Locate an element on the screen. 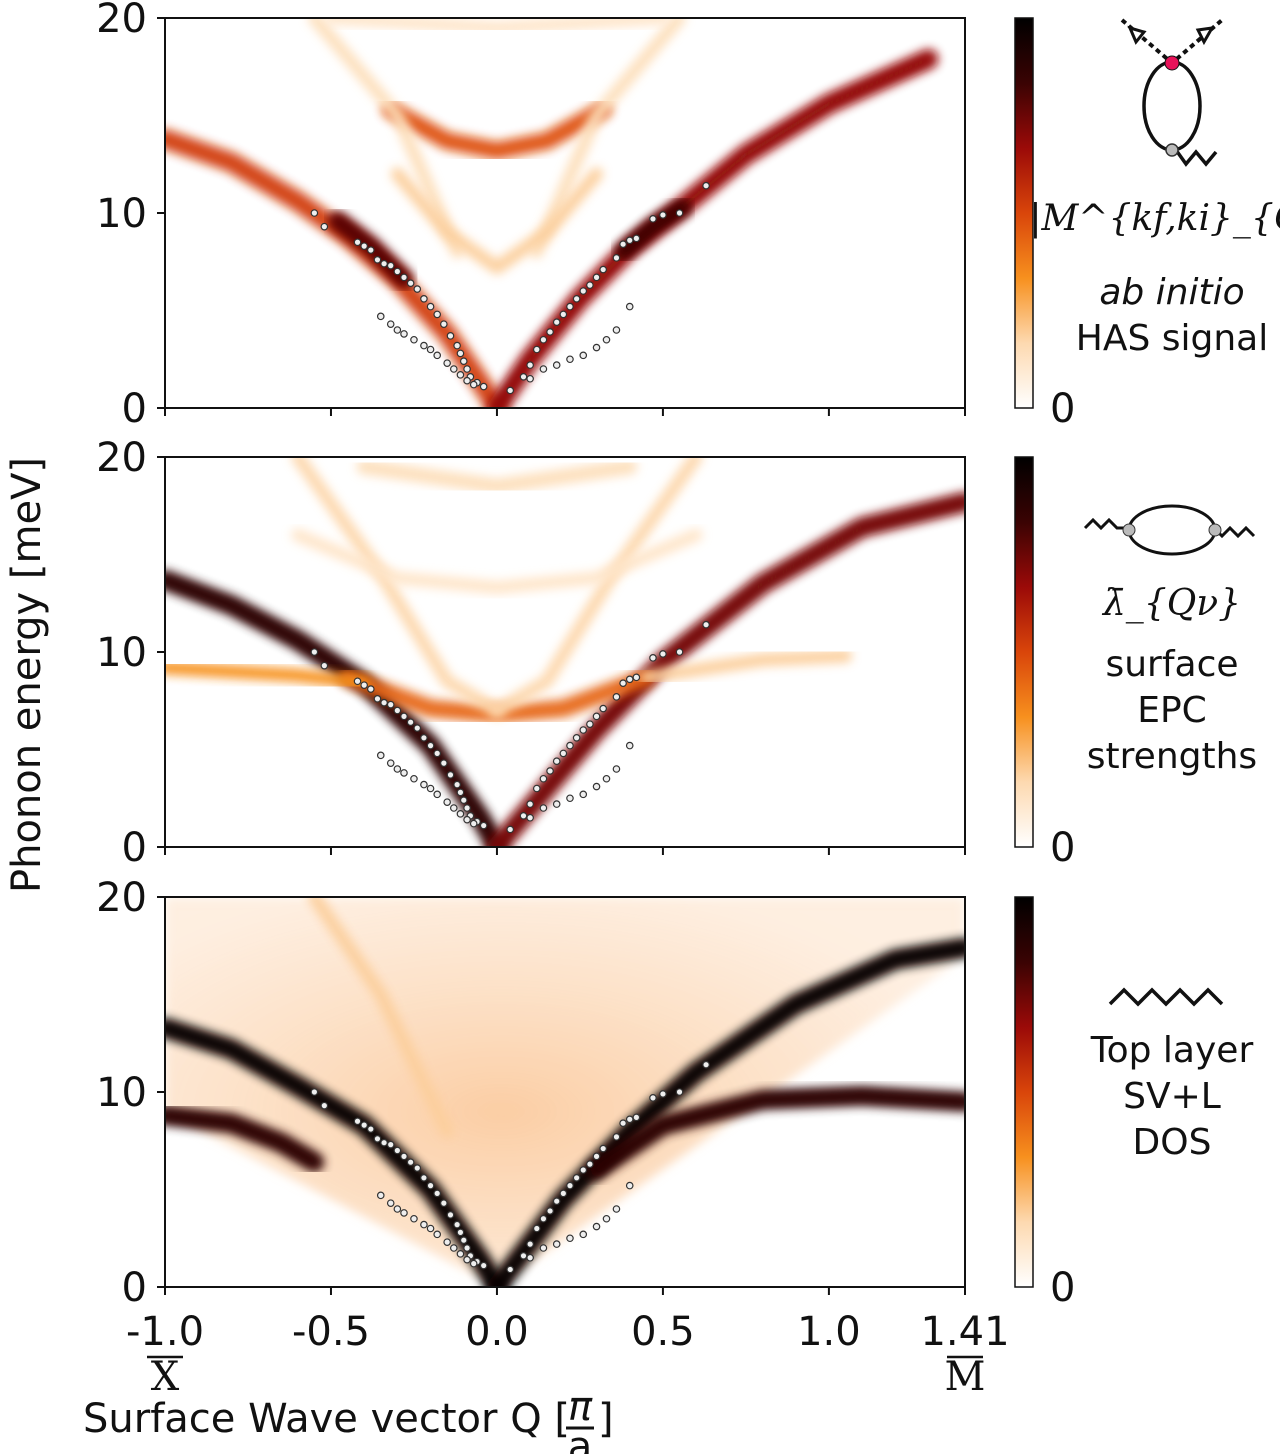  phonon-line-icon is located at coordinates (1166, 997).